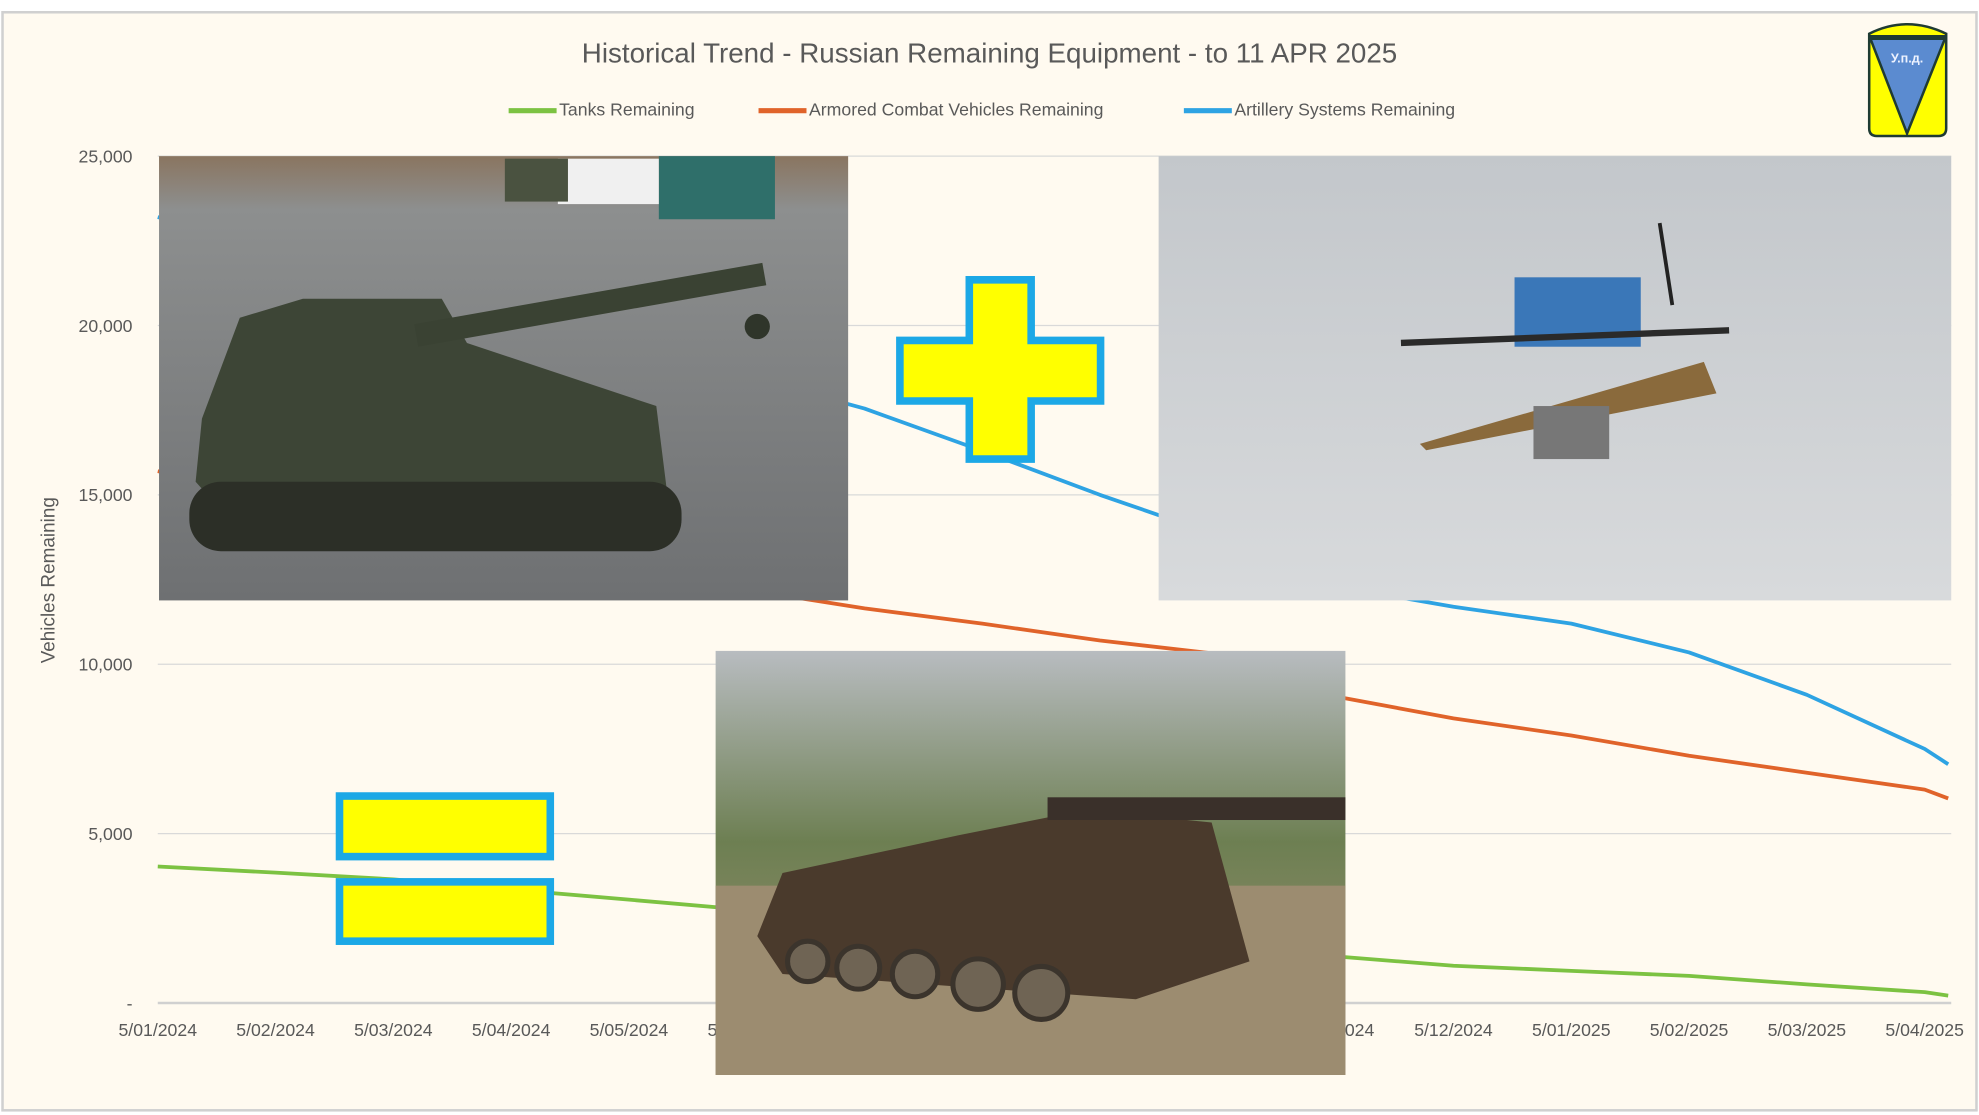  Describe the element at coordinates (106, 156) in the screenshot. I see `y-tick-label: 25,000` at that location.